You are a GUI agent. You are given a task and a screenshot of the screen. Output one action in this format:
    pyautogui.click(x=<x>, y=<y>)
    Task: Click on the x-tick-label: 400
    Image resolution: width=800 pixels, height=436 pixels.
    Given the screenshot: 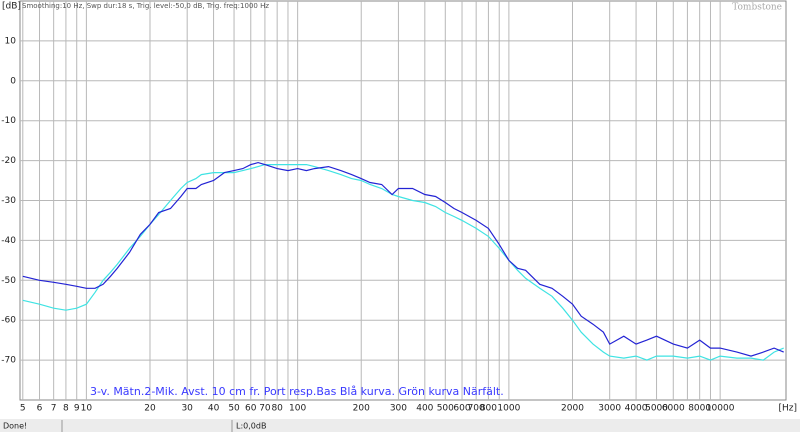 What is the action you would take?
    pyautogui.click(x=424, y=409)
    